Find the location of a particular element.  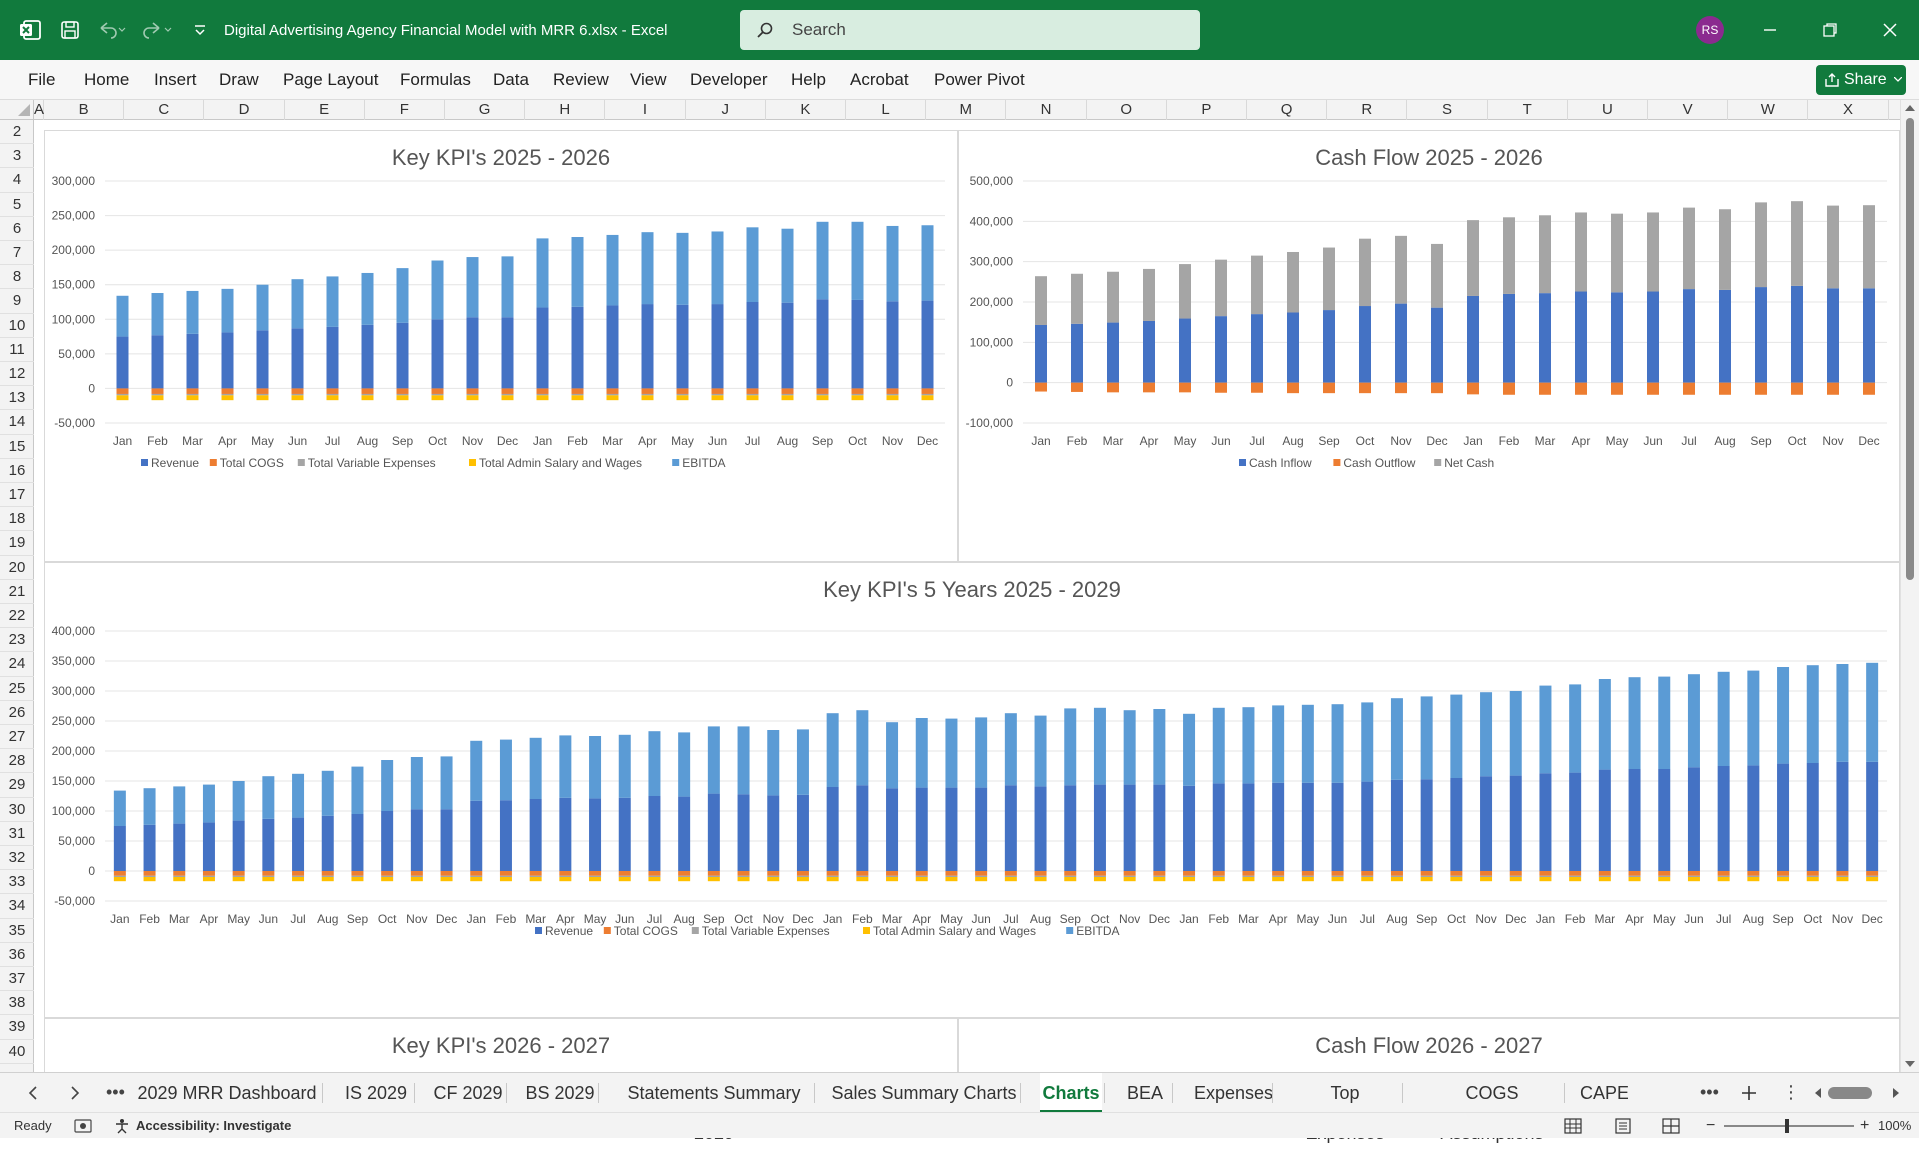

chart-key-kpis-2026-2027: Key KPI's 2026 - 2027 is located at coordinates (501, 1045).